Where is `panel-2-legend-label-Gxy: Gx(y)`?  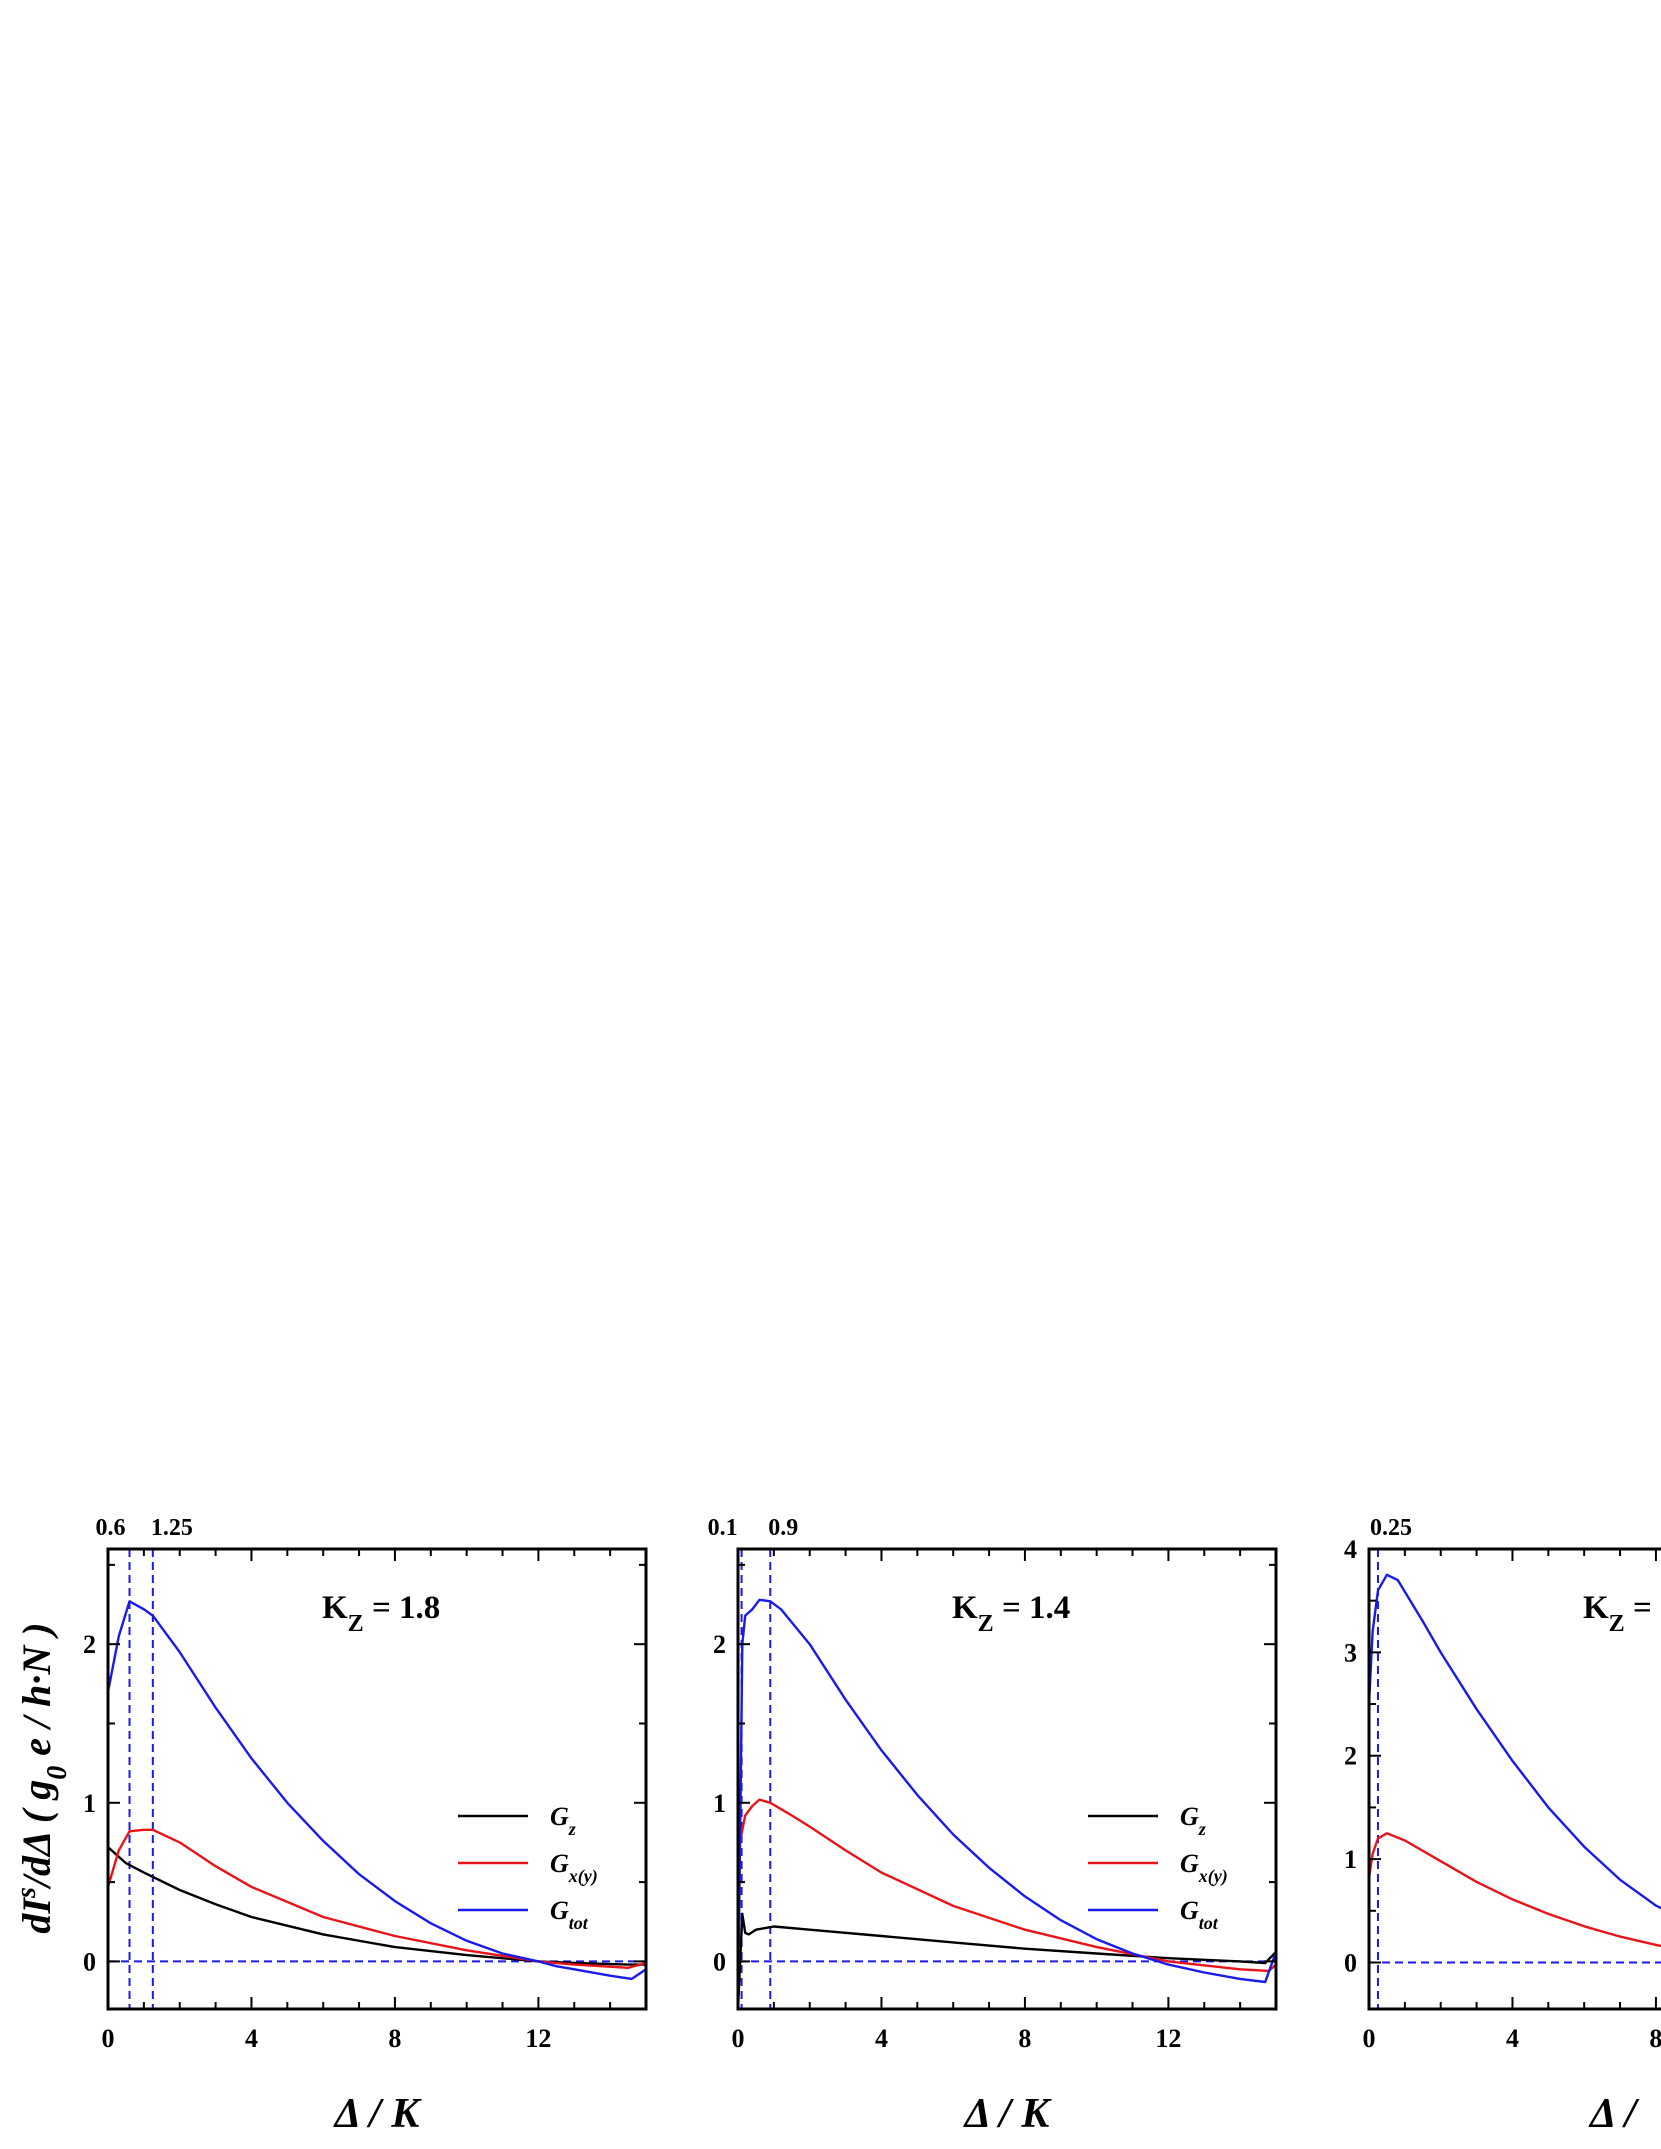 panel-2-legend-label-Gxy: Gx(y) is located at coordinates (1204, 1868).